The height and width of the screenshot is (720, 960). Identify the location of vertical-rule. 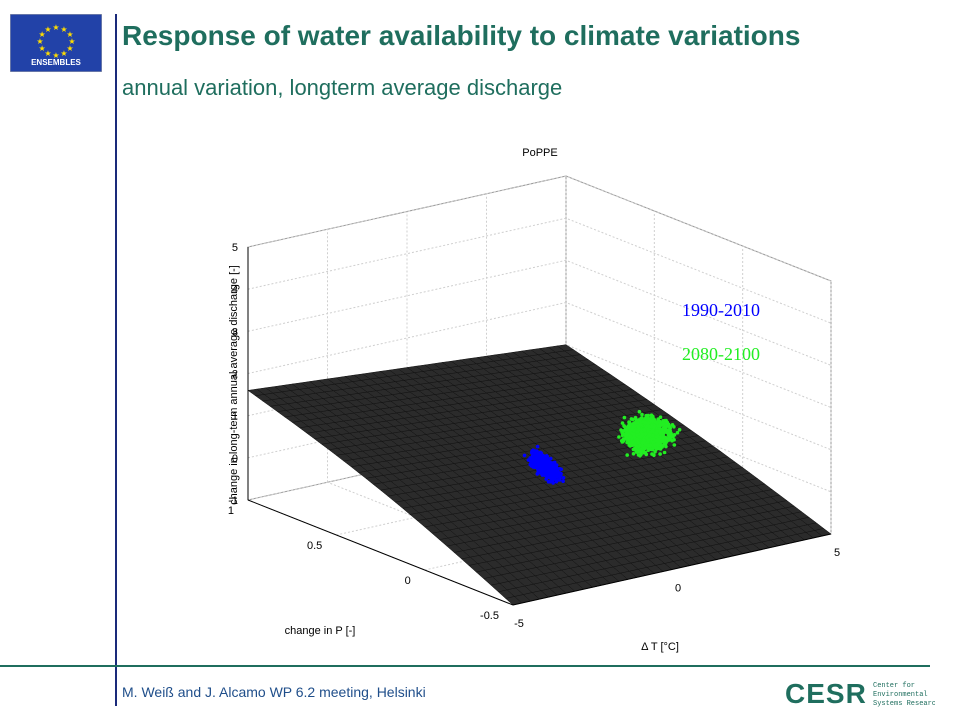
(116, 360).